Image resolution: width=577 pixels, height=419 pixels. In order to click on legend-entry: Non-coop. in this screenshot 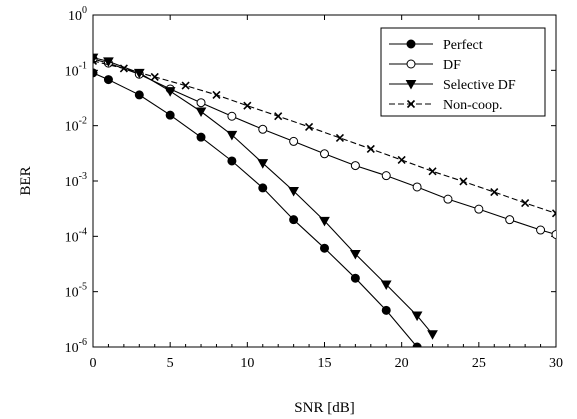, I will do `click(446, 105)`.